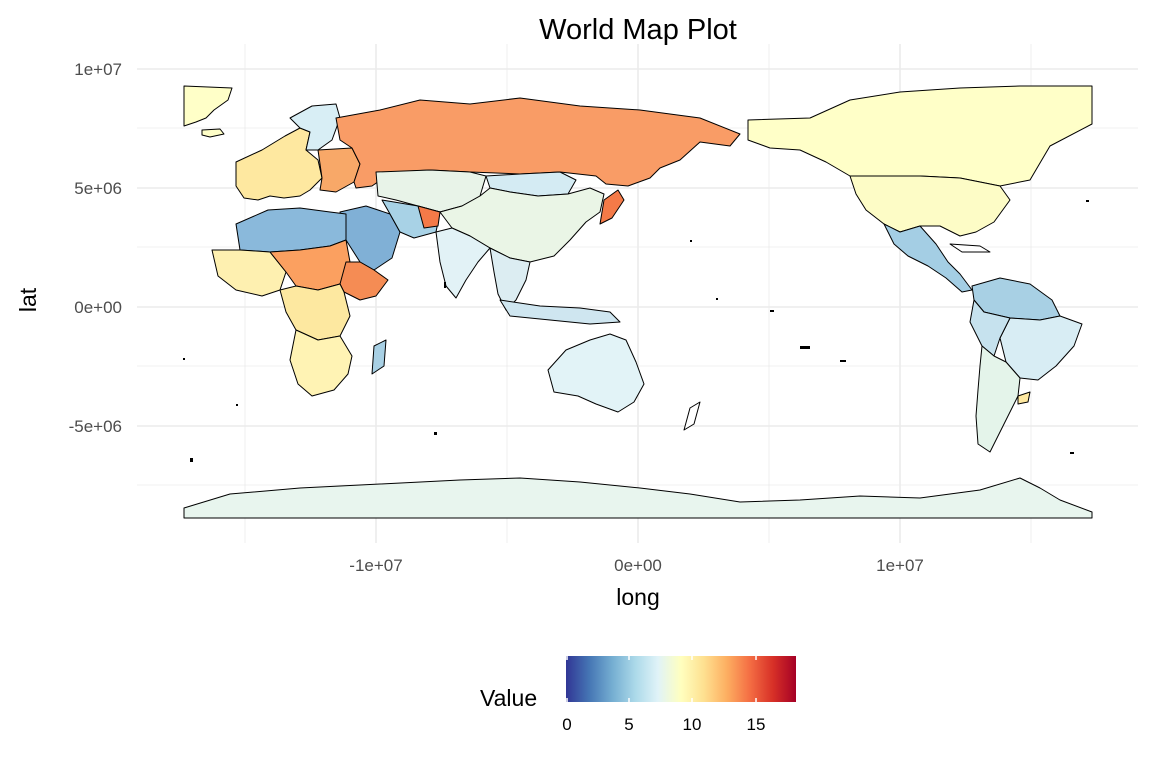 This screenshot has height=768, width=1152. I want to click on y-tick-label: 0e+00, so click(98, 307).